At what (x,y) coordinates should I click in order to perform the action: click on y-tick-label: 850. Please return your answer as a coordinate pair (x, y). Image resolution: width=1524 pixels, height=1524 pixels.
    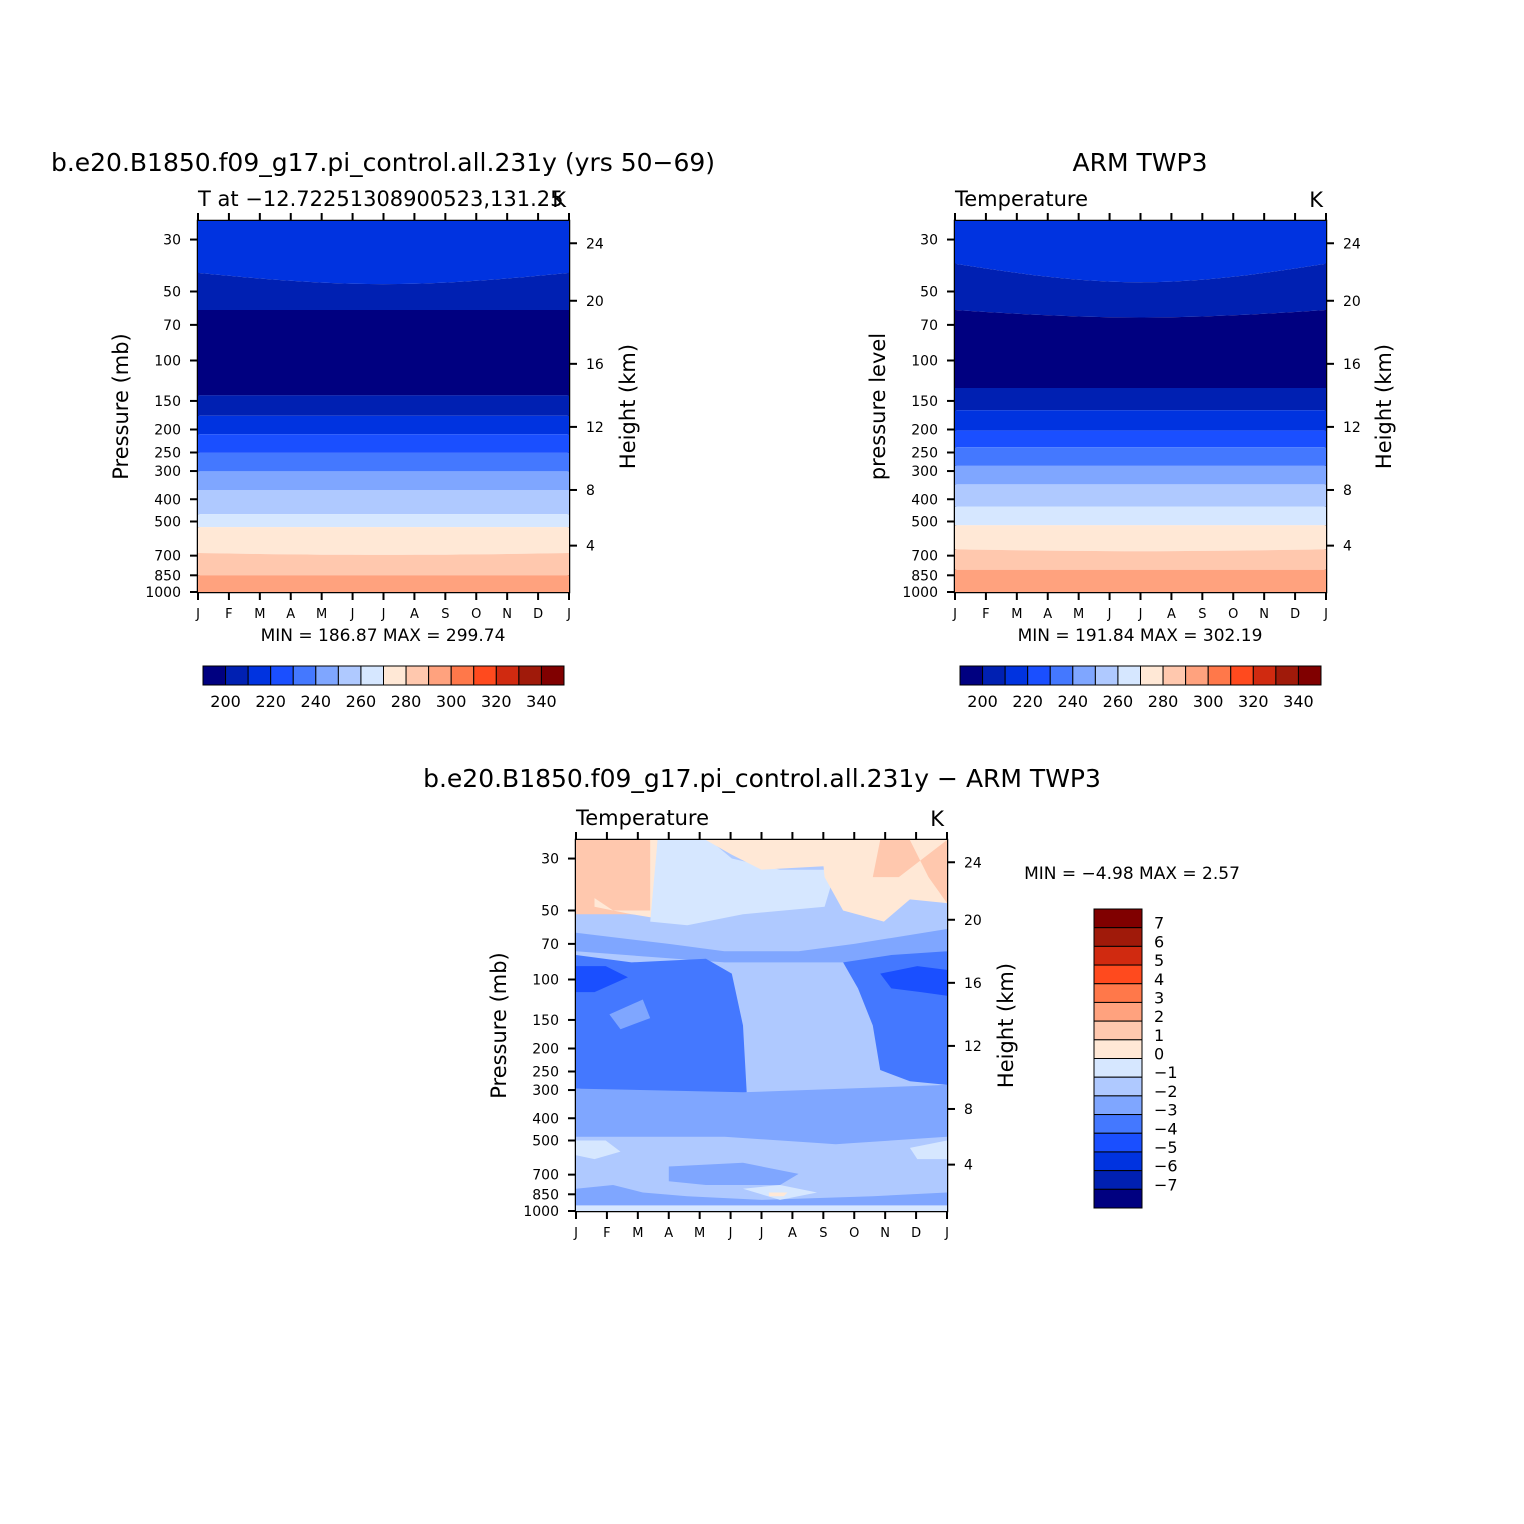
    Looking at the image, I should click on (167, 576).